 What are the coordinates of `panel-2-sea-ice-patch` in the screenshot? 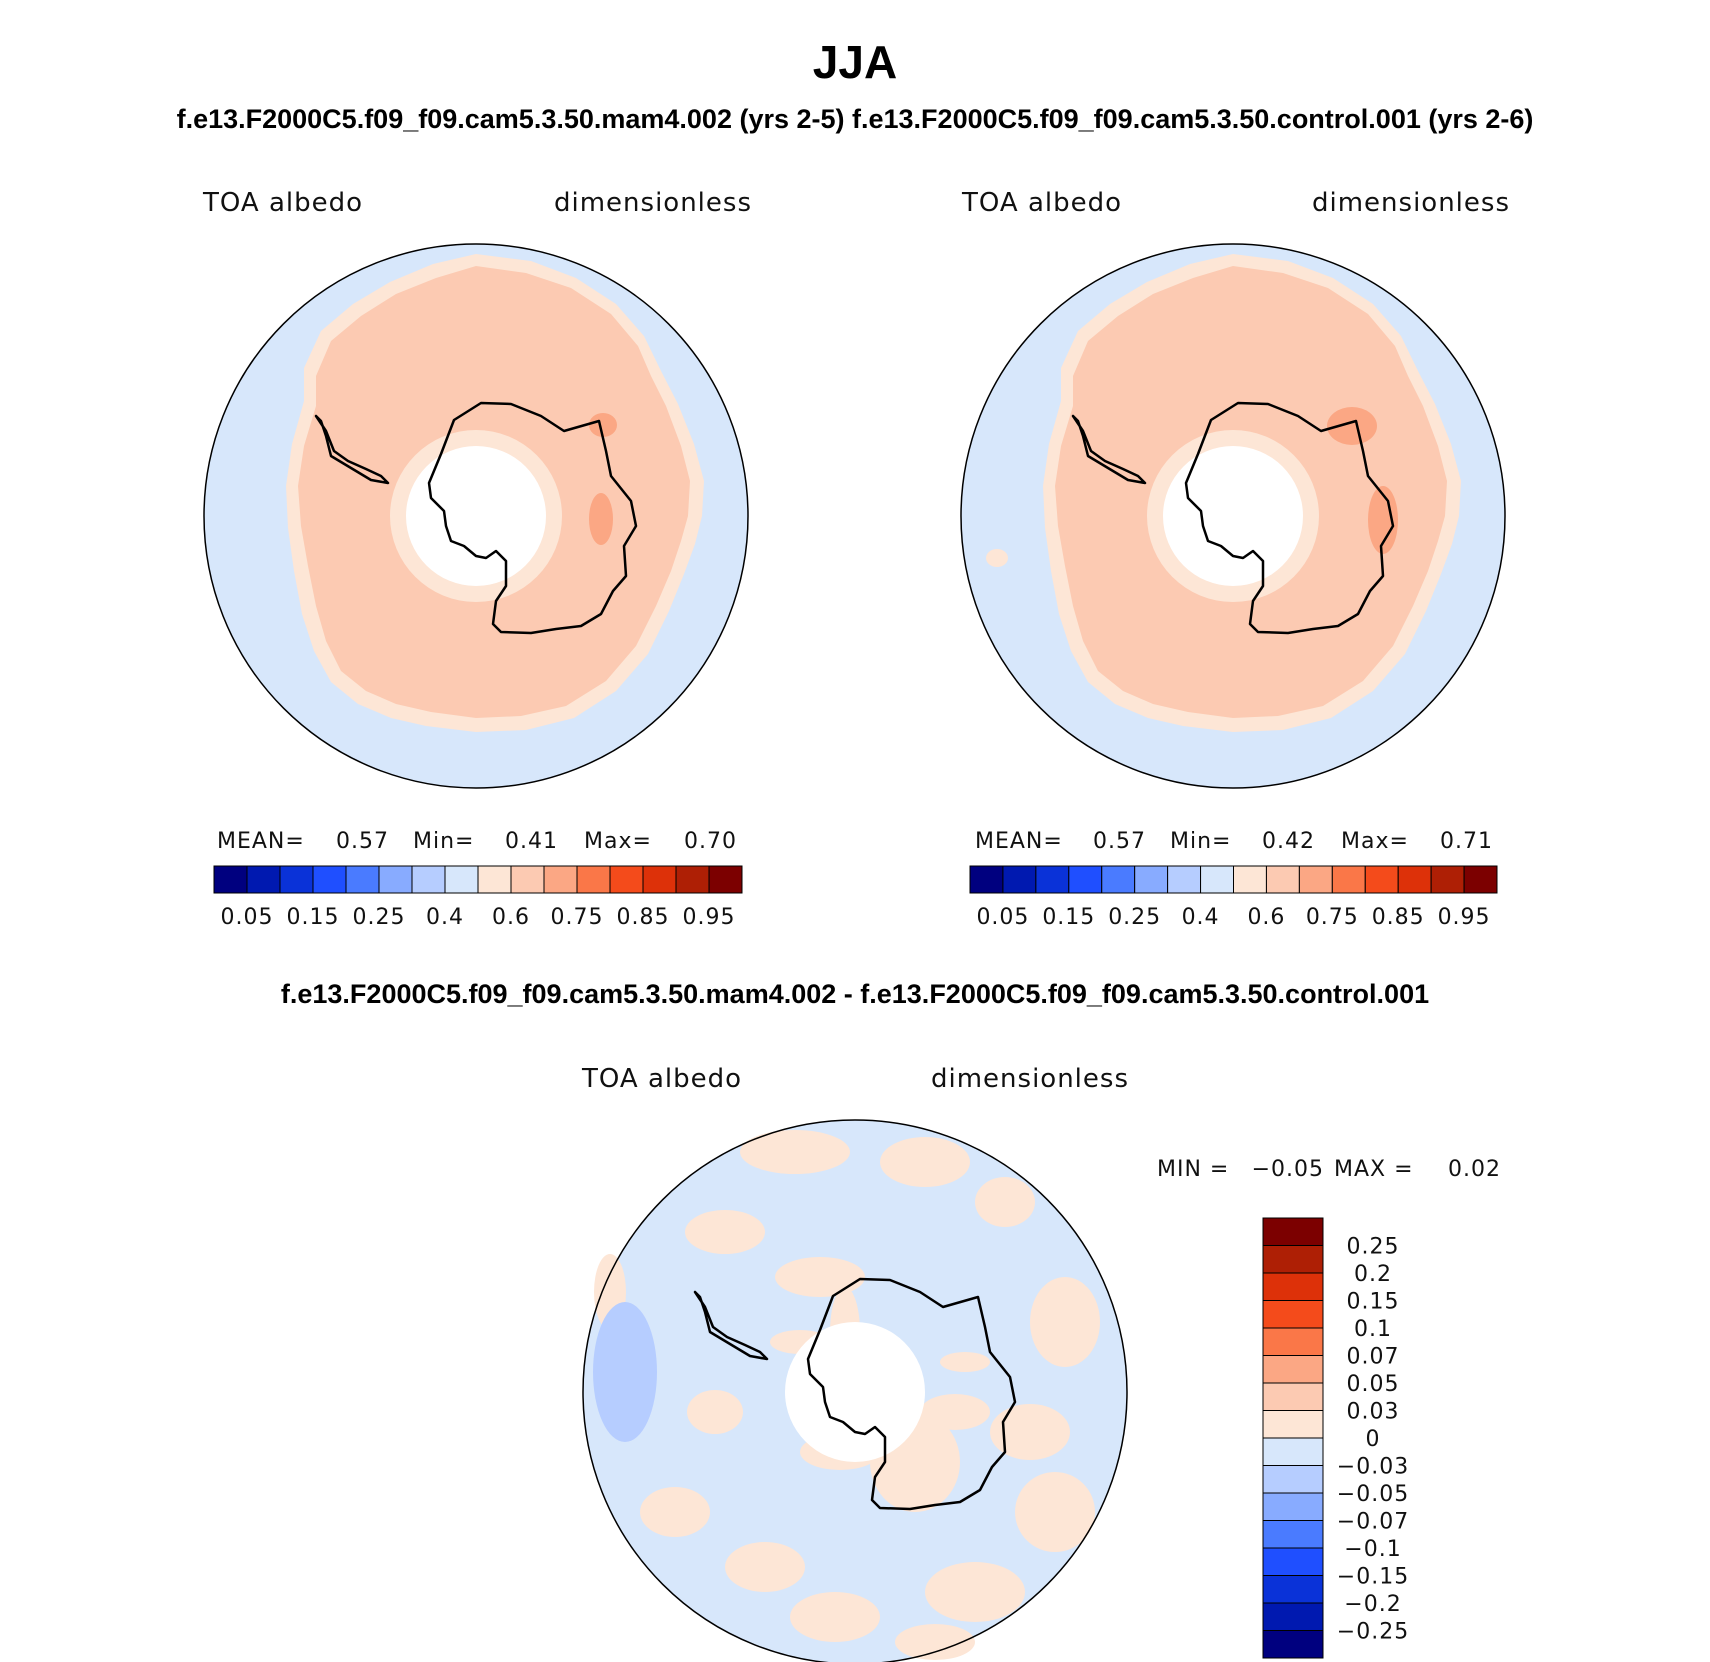 It's located at (997, 558).